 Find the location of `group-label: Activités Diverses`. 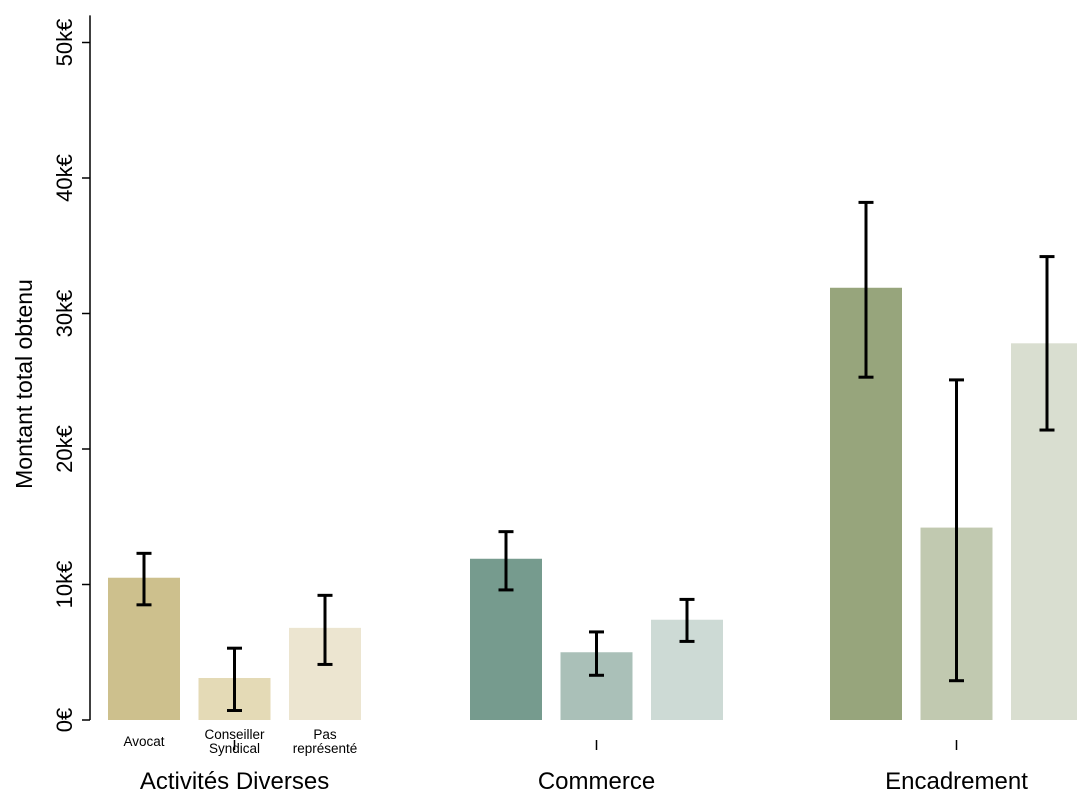

group-label: Activités Diverses is located at coordinates (234, 781).